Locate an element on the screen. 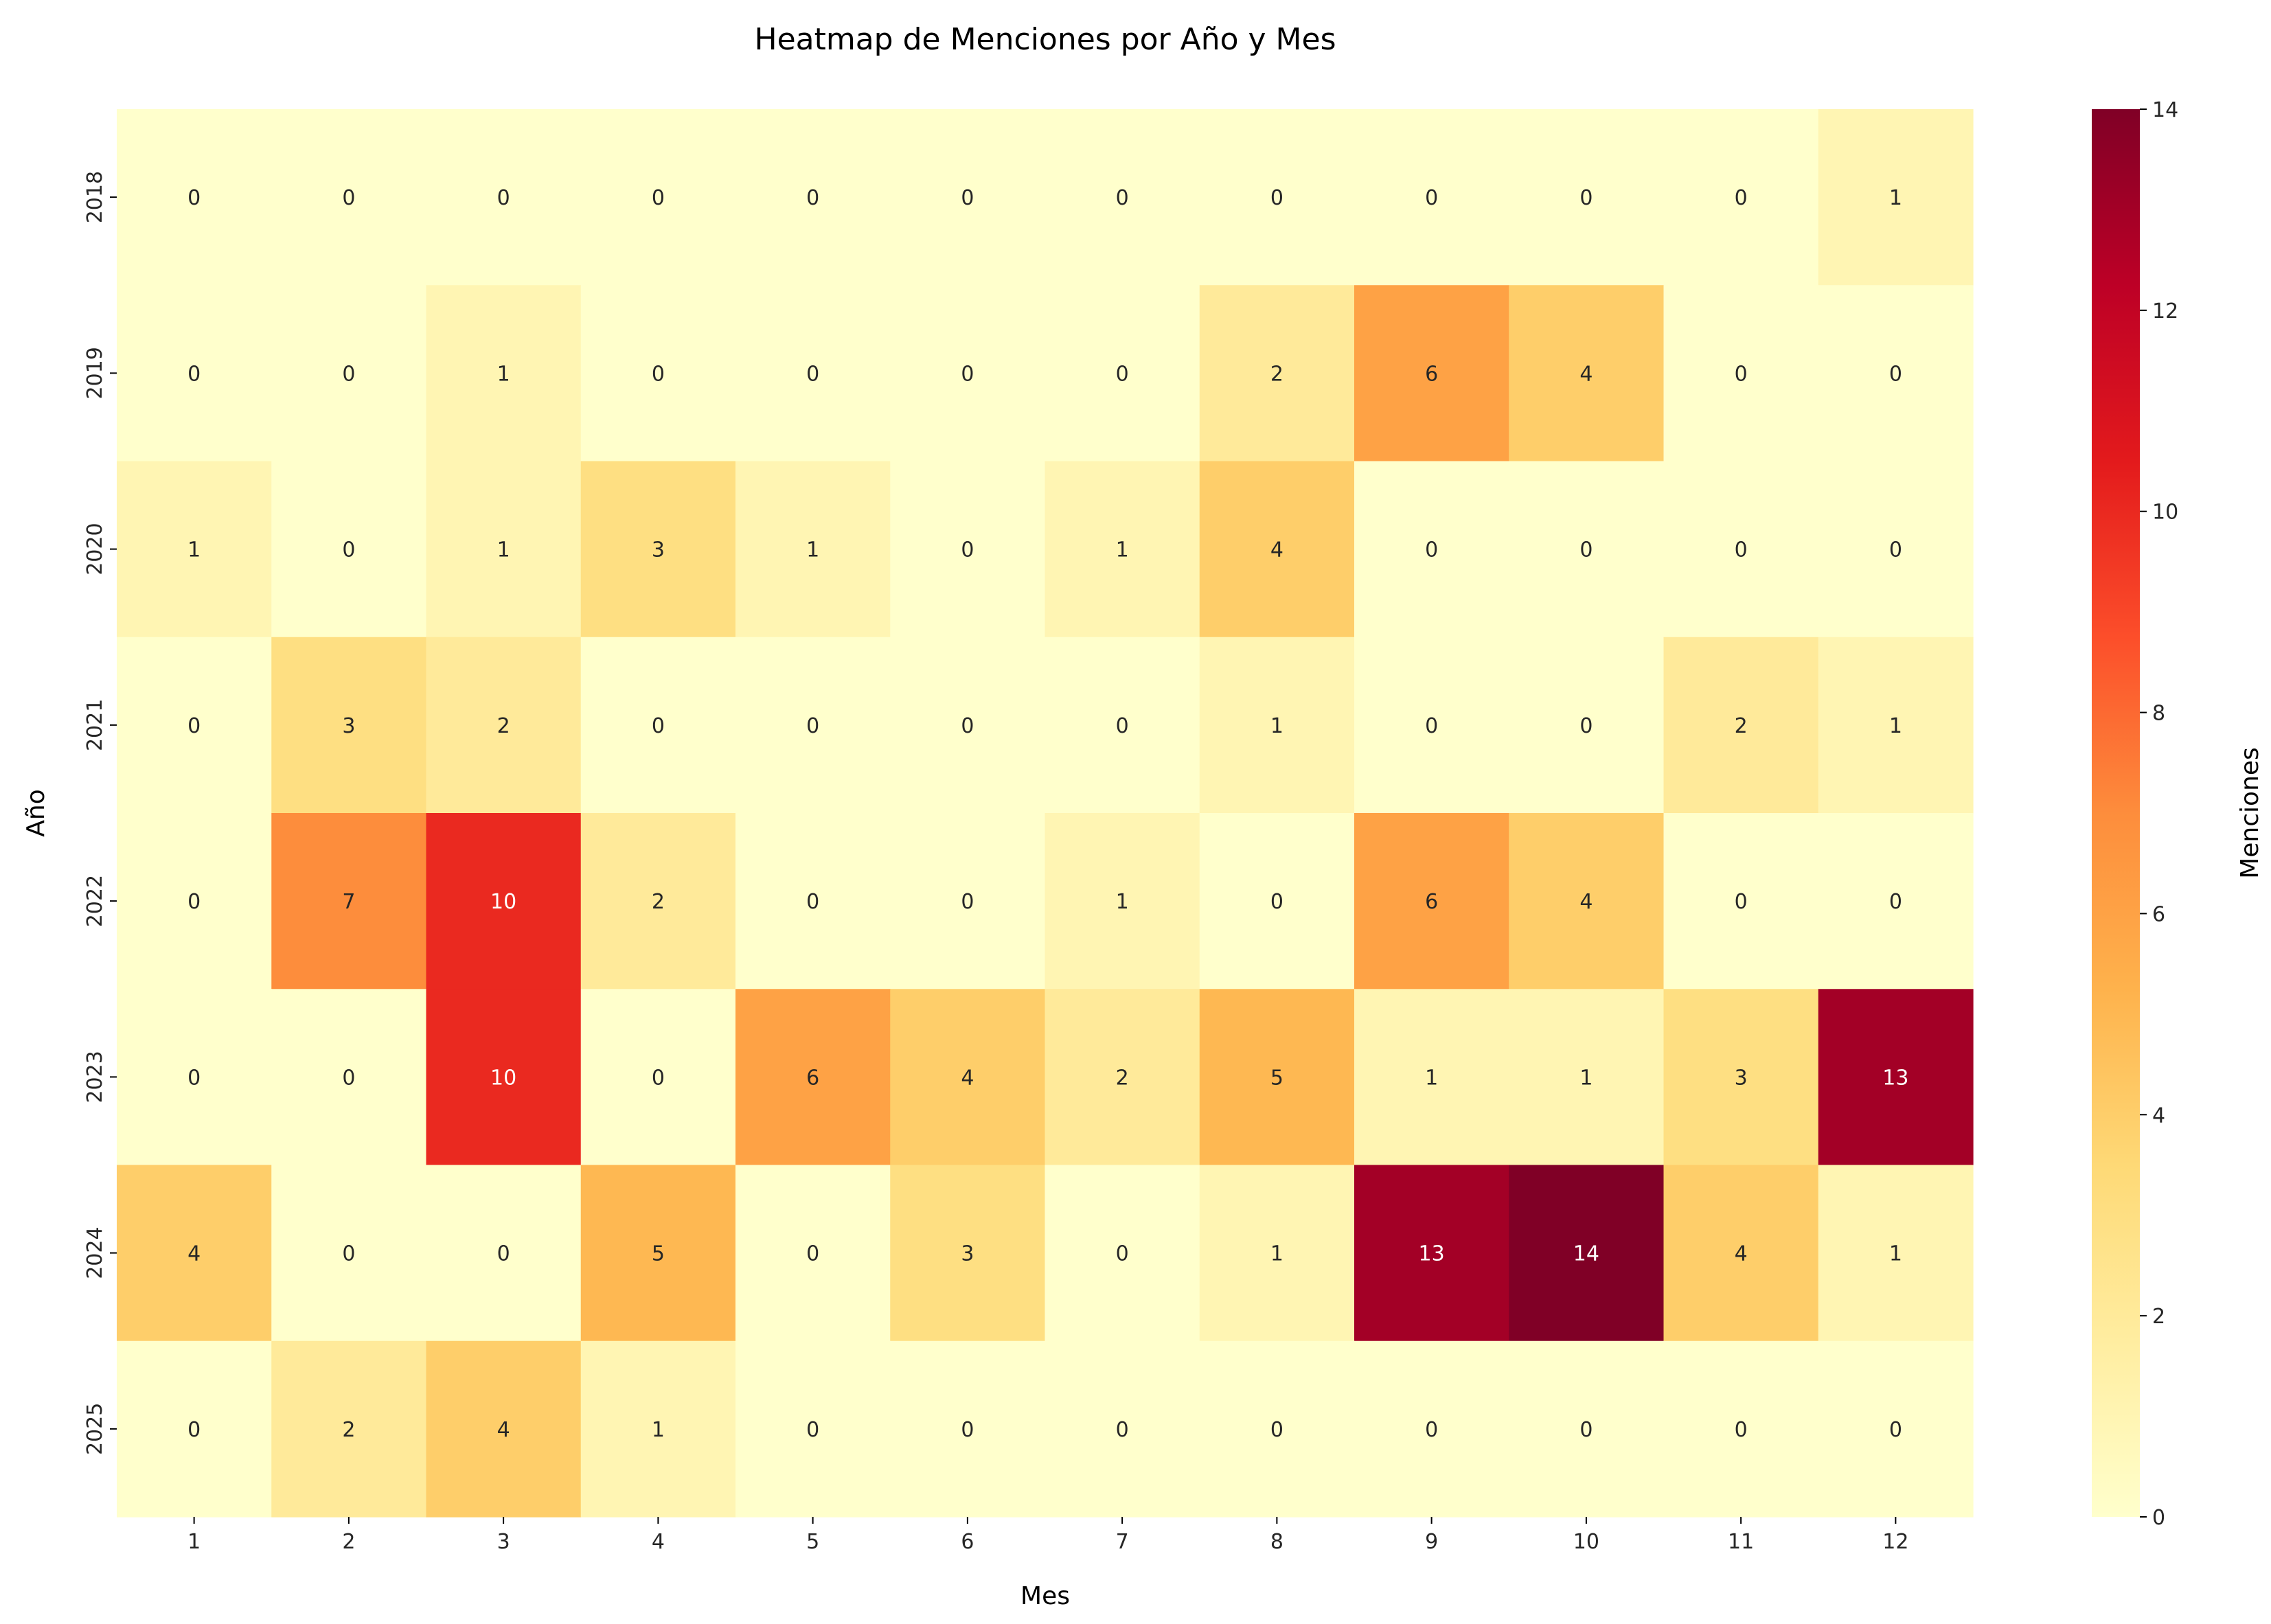 Image resolution: width=2271 pixels, height=1624 pixels. cell-value-label: 7 is located at coordinates (348, 902).